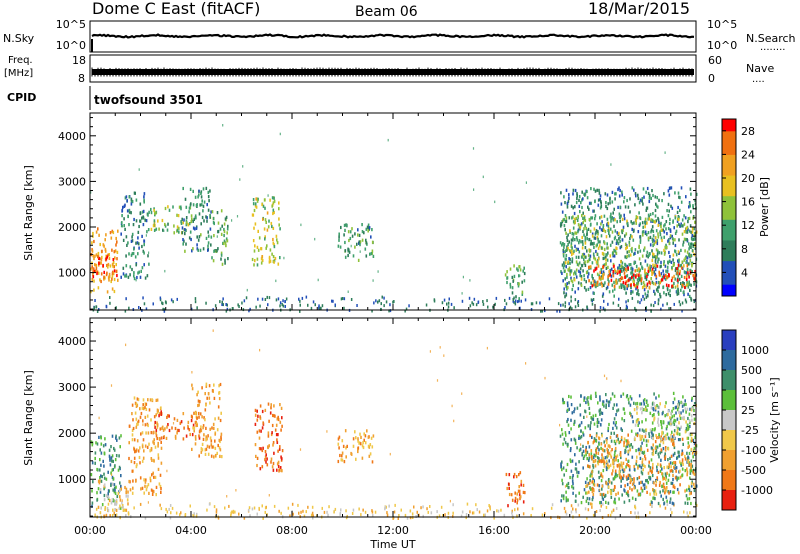 The height and width of the screenshot is (554, 800). What do you see at coordinates (392, 72) in the screenshot?
I see `freq-trace` at bounding box center [392, 72].